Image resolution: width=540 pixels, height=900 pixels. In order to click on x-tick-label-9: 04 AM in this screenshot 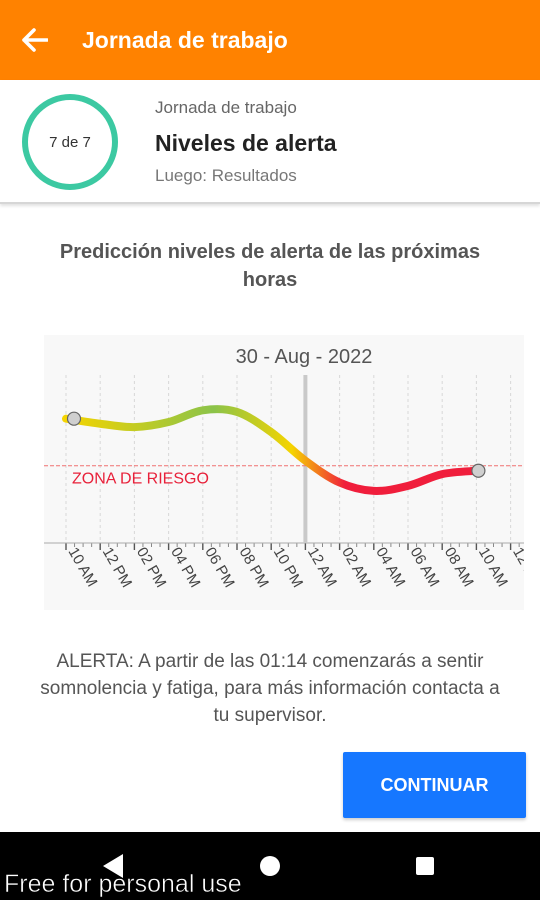, I will do `click(390, 567)`.